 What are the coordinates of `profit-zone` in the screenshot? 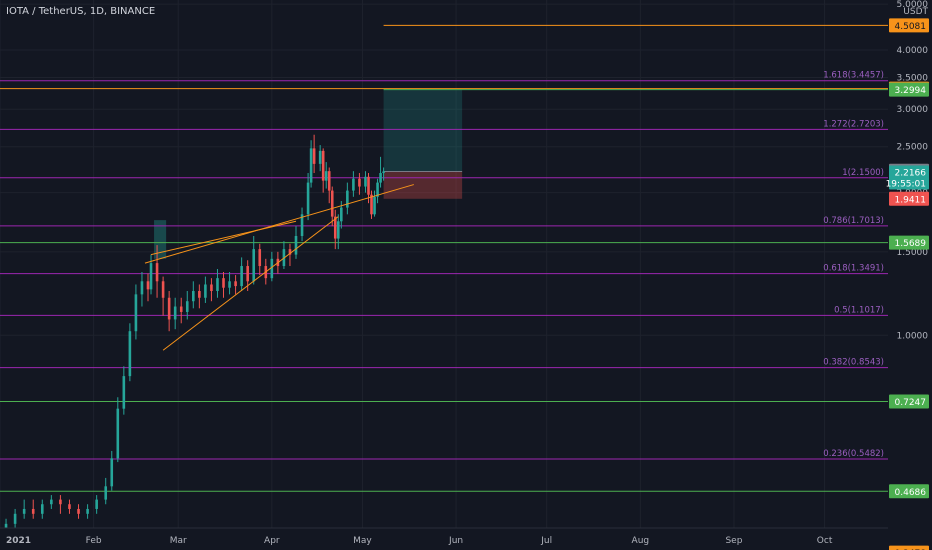 It's located at (423, 130).